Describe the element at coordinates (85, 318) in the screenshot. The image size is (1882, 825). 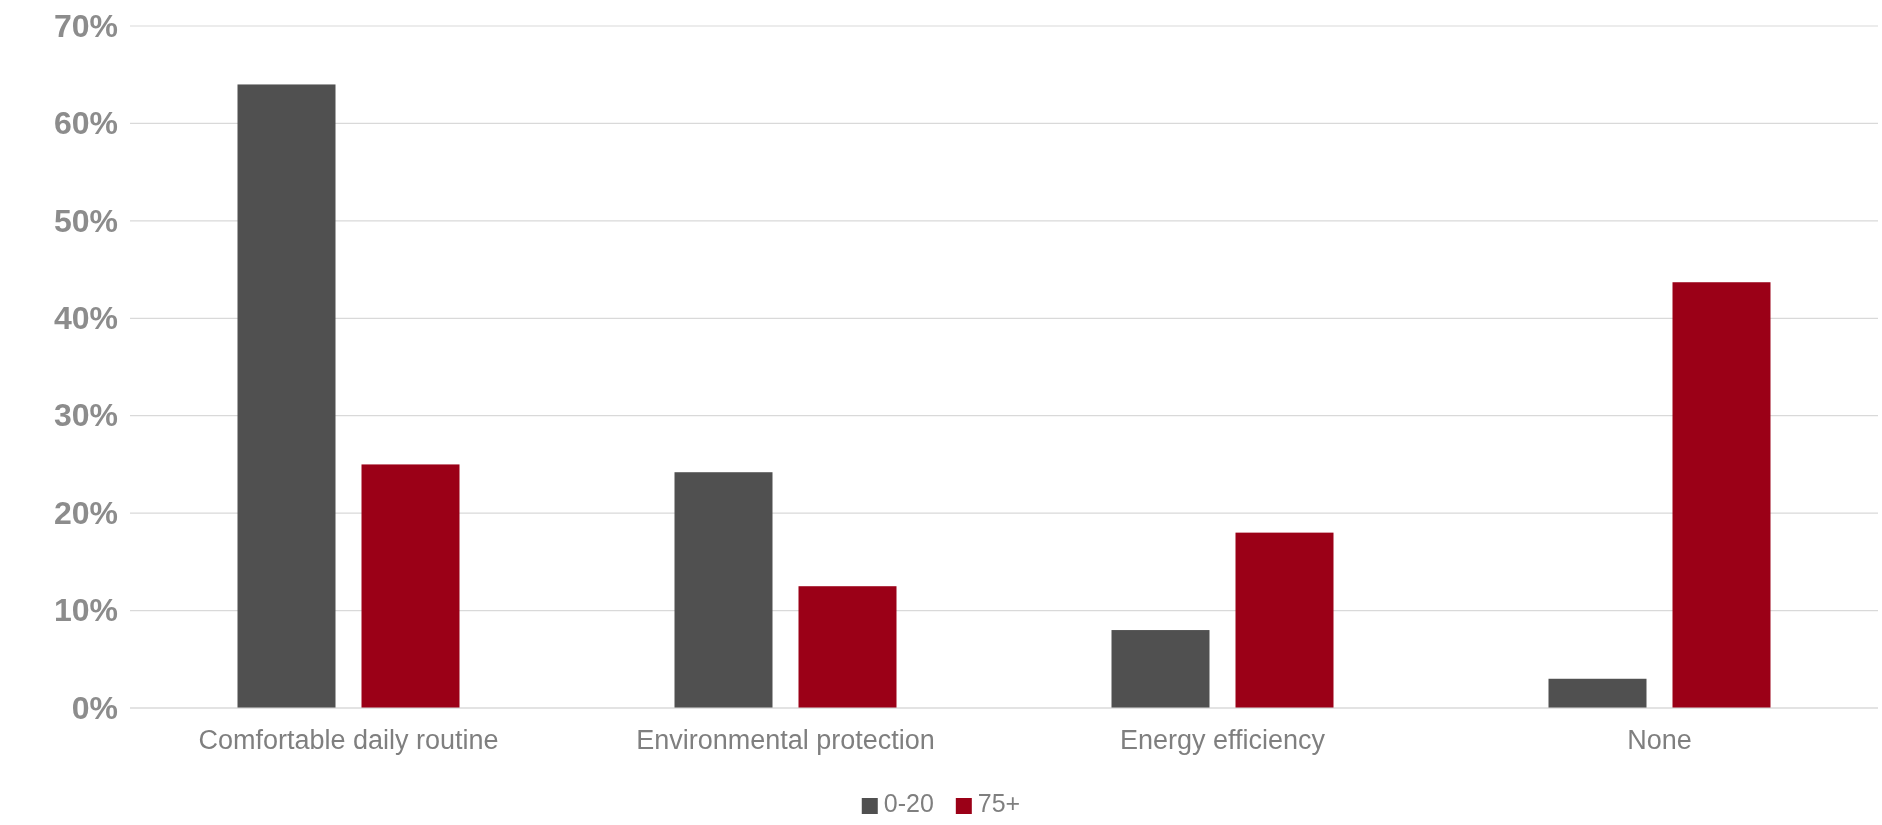
I see `y-tick-label: 40%` at that location.